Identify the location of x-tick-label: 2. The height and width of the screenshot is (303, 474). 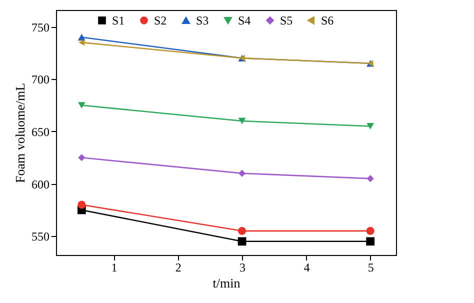
(178, 267).